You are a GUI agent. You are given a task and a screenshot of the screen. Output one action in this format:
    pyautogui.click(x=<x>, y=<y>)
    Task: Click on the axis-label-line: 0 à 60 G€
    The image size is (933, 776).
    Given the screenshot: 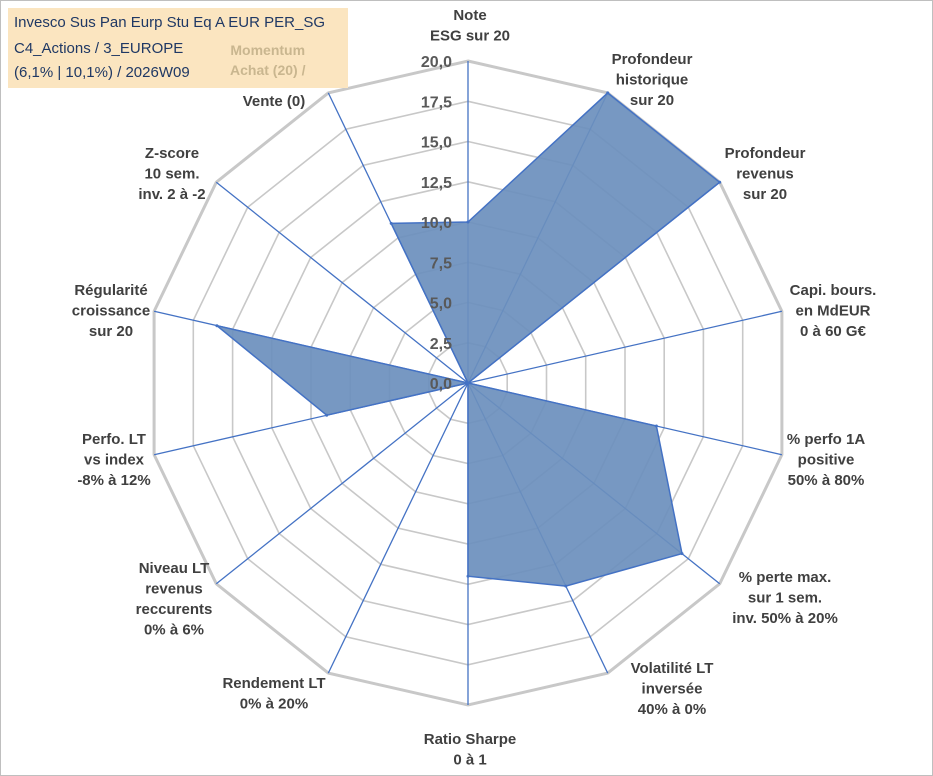 What is the action you would take?
    pyautogui.click(x=833, y=331)
    